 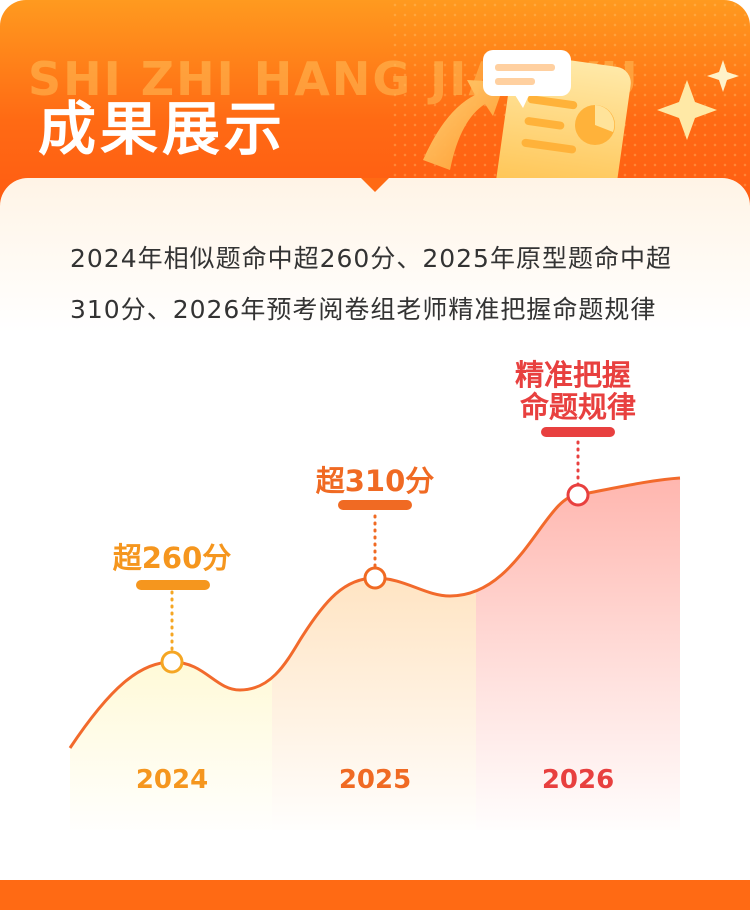 What do you see at coordinates (573, 375) in the screenshot?
I see `annotation-2026-line-1: 精准把握` at bounding box center [573, 375].